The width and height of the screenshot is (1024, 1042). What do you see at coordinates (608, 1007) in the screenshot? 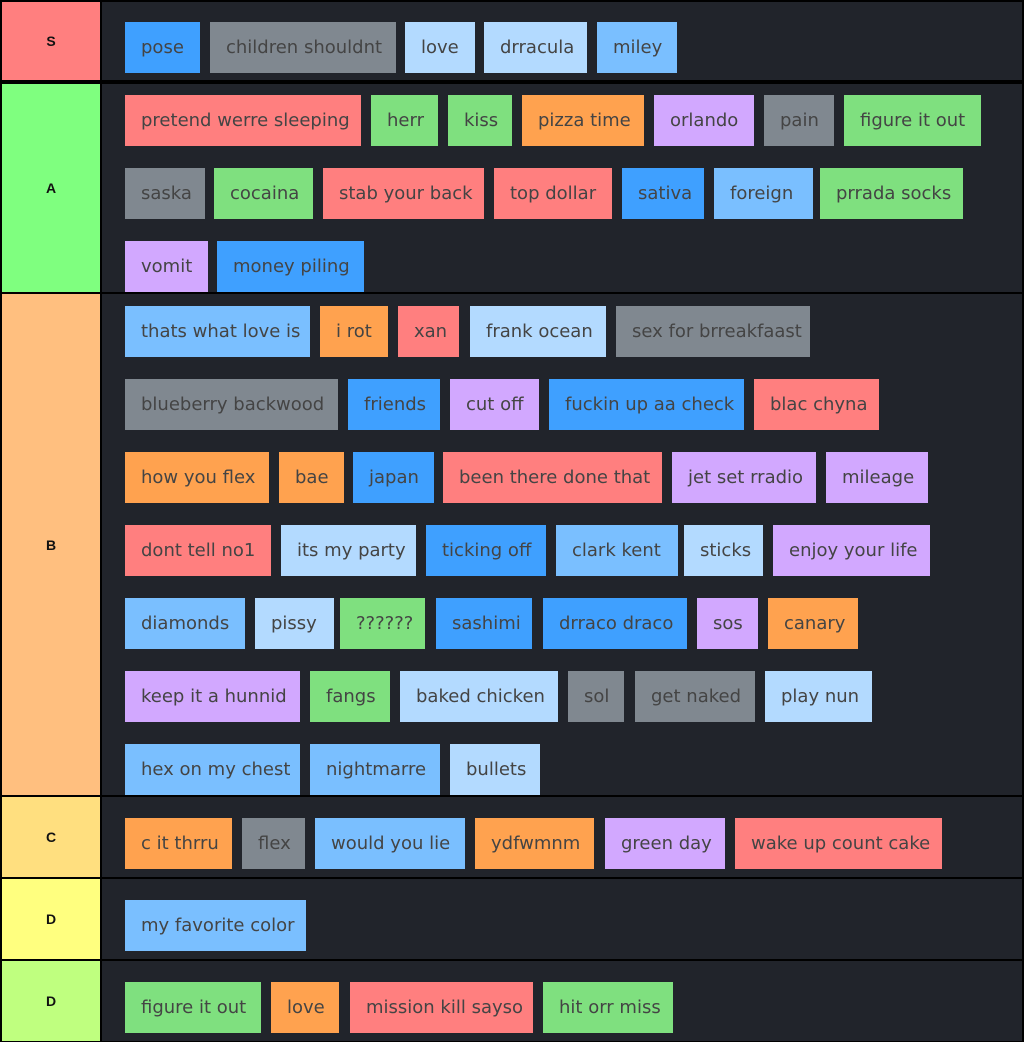
I see `tier-item-hit-orr-miss: hit orr miss` at bounding box center [608, 1007].